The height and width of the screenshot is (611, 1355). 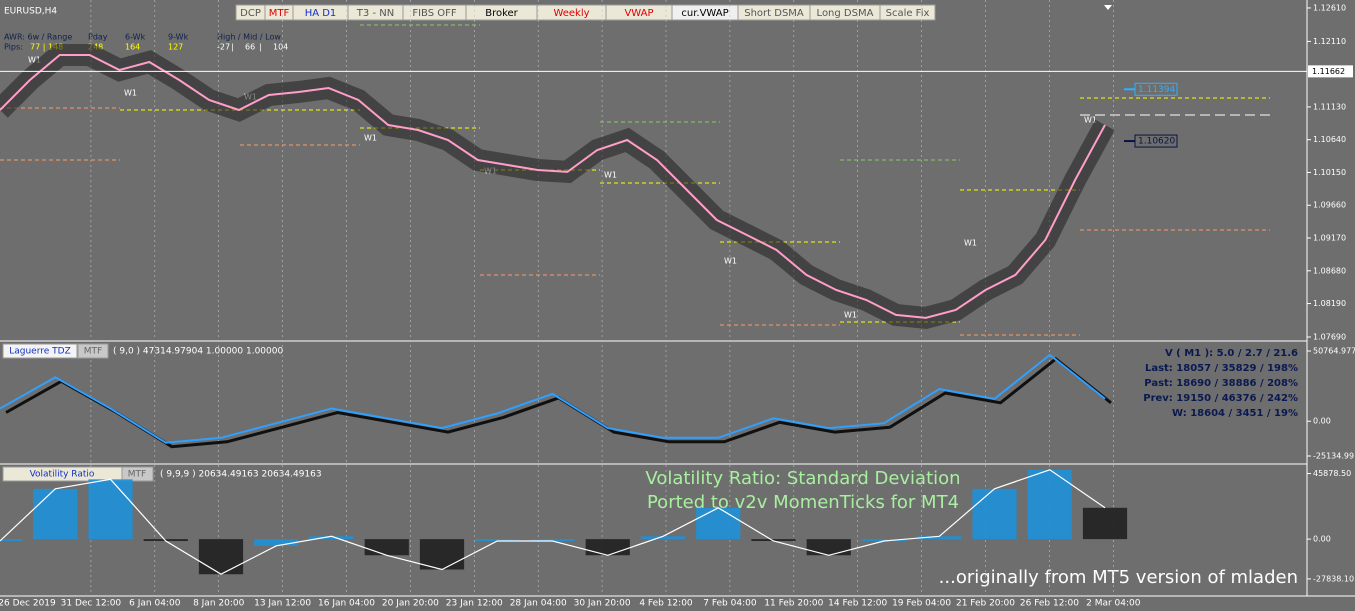 What do you see at coordinates (1328, 71) in the screenshot?
I see `current-price-label: 1.11662` at bounding box center [1328, 71].